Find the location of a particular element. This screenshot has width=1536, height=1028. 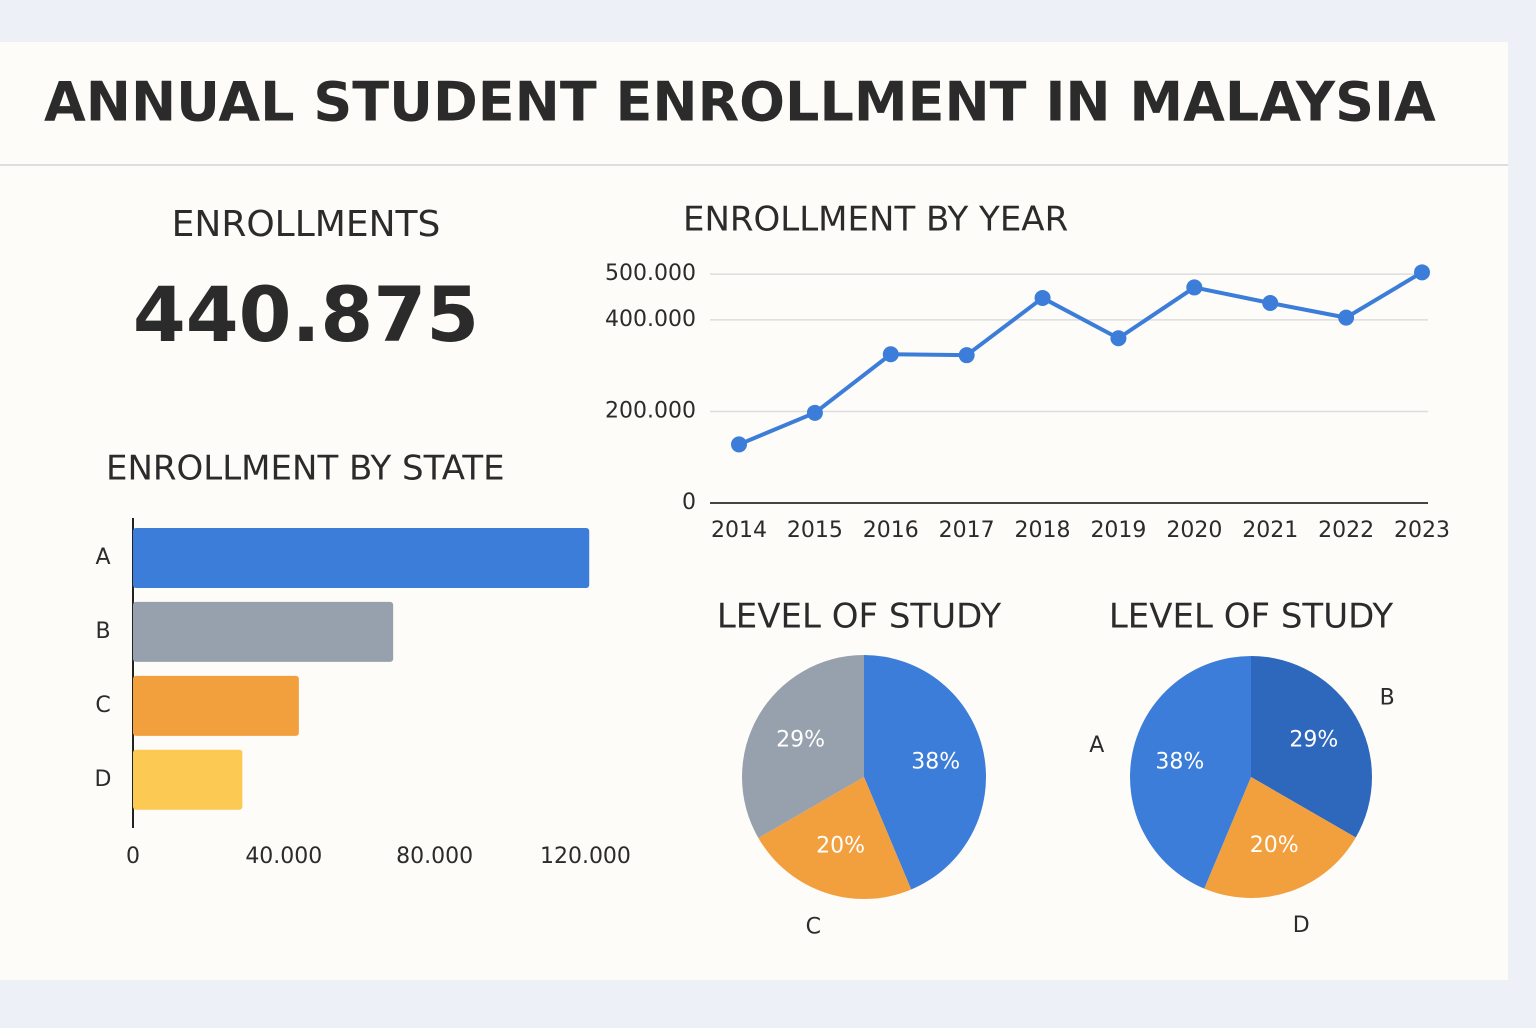

y-tick-label: A is located at coordinates (102, 557).